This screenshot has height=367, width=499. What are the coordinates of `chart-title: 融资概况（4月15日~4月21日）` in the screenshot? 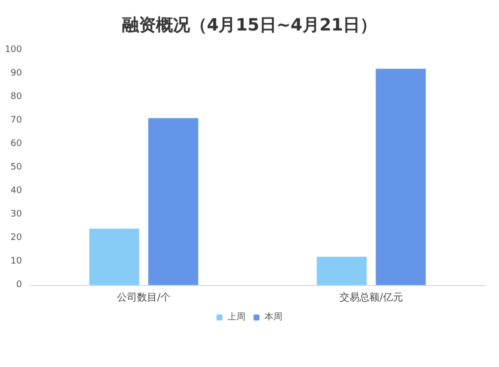 It's located at (250, 26).